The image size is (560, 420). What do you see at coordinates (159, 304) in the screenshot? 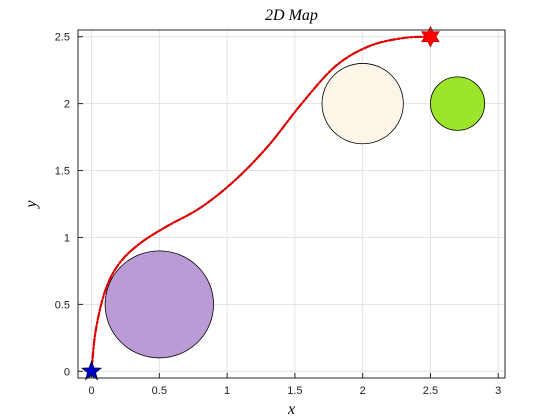
I see `purple-obstacle` at bounding box center [159, 304].